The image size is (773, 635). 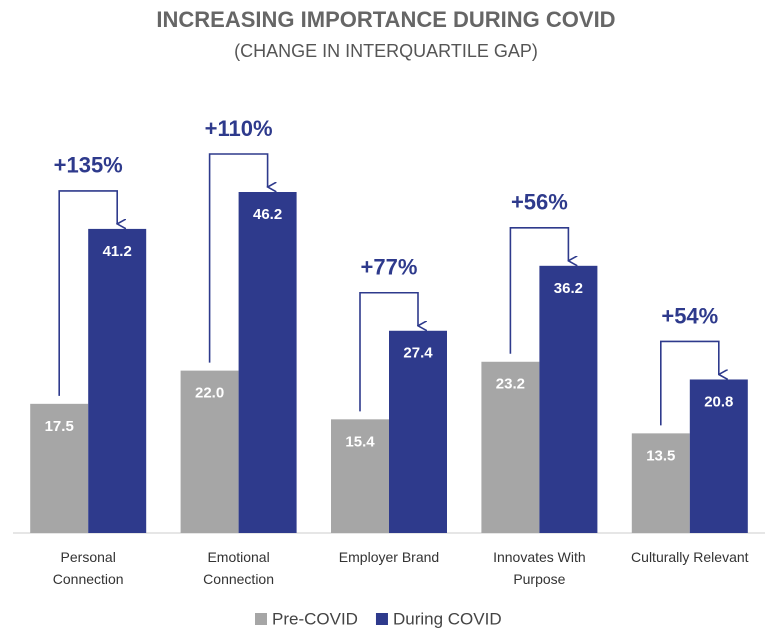 I want to click on annotation: +110%, so click(x=239, y=128).